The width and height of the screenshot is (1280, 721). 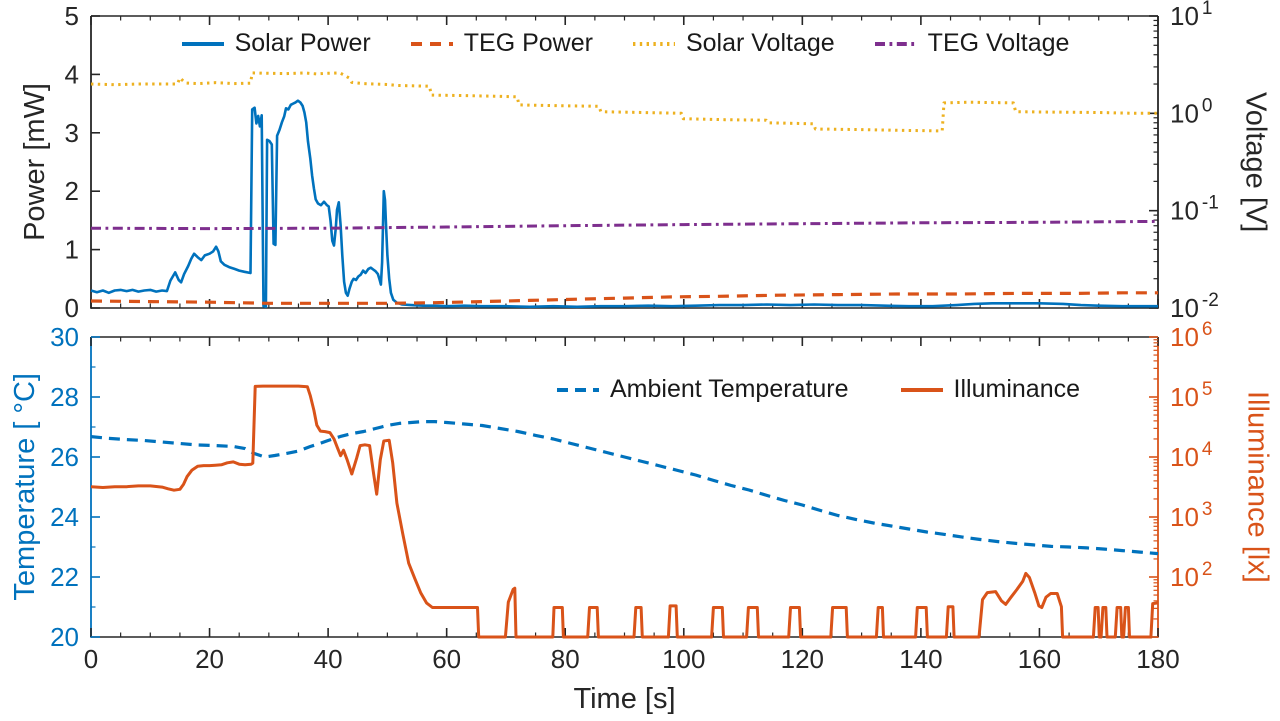 What do you see at coordinates (328, 659) in the screenshot?
I see `svg-text: 40` at bounding box center [328, 659].